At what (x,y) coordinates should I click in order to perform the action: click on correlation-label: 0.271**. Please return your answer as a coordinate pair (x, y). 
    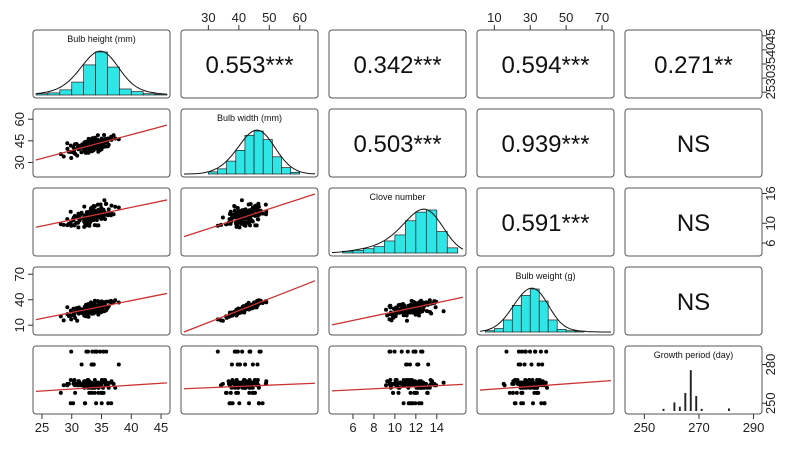
    Looking at the image, I should click on (693, 65).